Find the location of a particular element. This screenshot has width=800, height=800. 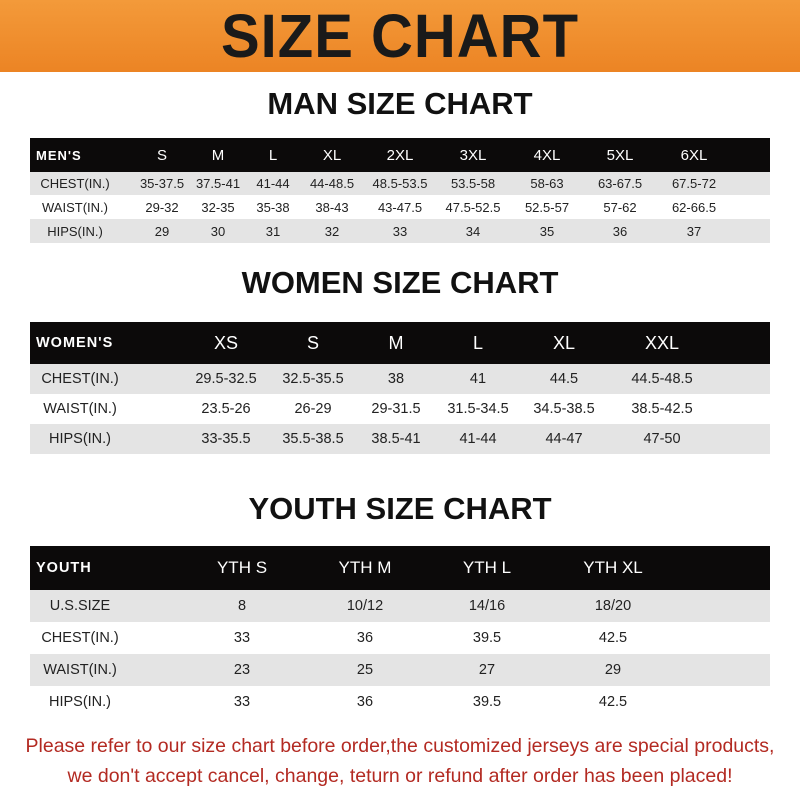

size-header-cell: YTH M is located at coordinates (365, 567).